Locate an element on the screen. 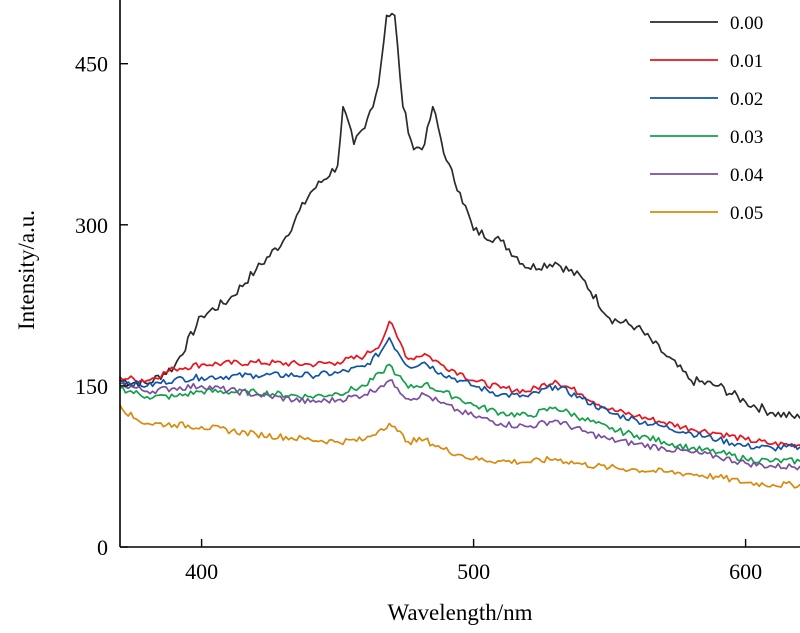 The width and height of the screenshot is (800, 633). series-line-0.04 is located at coordinates (459, 425).